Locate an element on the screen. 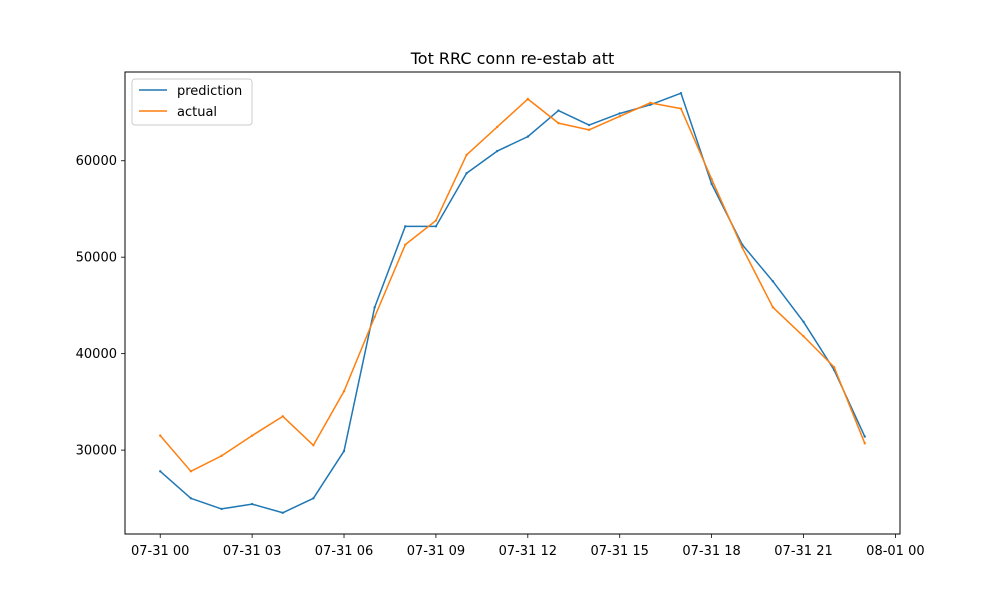  legend: prediction actual is located at coordinates (192, 102).